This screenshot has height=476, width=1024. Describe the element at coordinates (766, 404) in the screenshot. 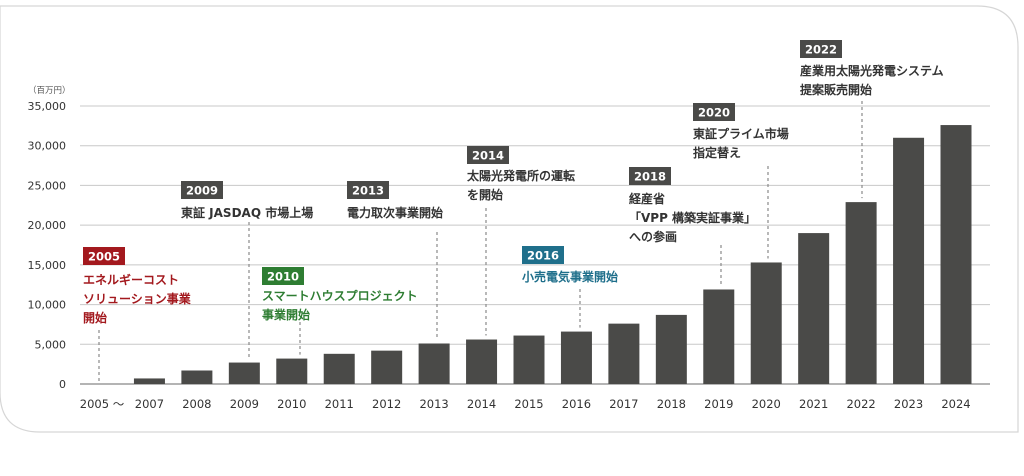

I see `x-tick-label: 2020` at that location.